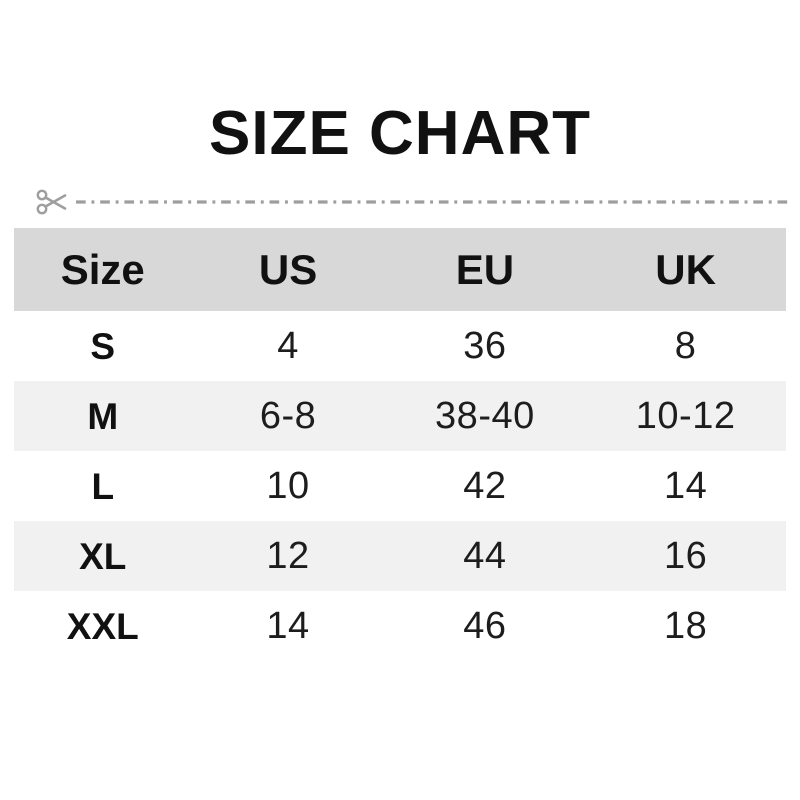 The width and height of the screenshot is (800, 800). What do you see at coordinates (685, 269) in the screenshot?
I see `column-header-uk: UK` at bounding box center [685, 269].